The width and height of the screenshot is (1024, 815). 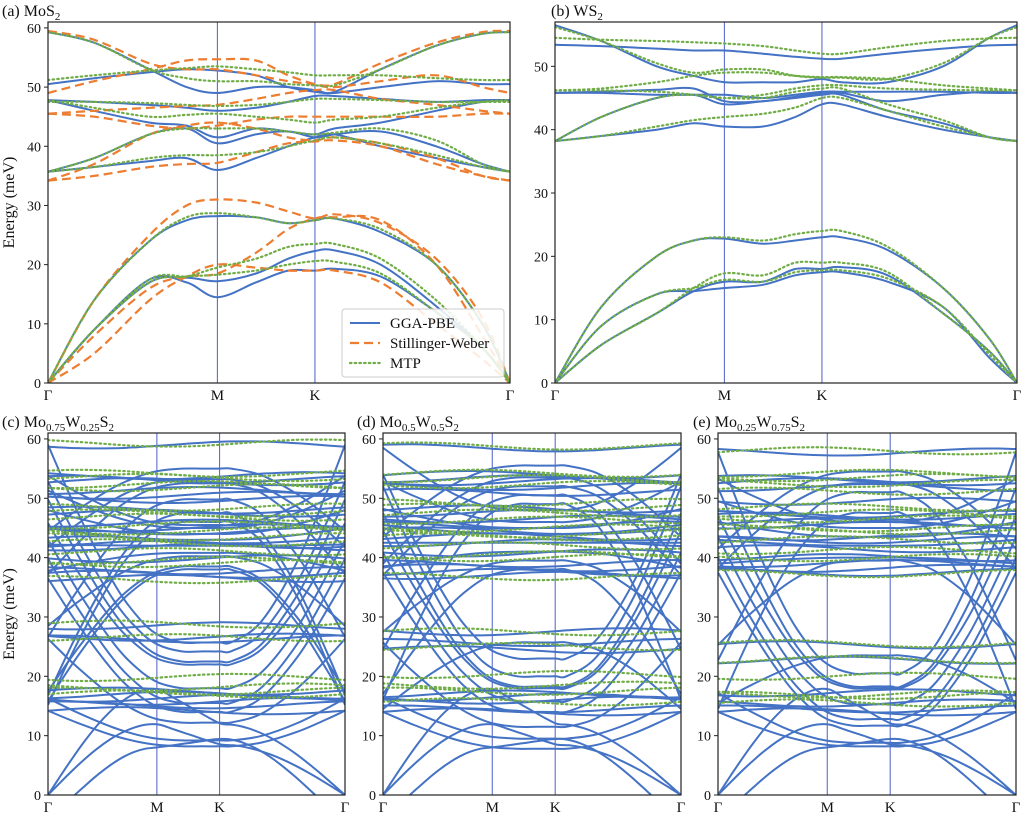 I want to click on y-tick-label: 0, so click(x=707, y=796).